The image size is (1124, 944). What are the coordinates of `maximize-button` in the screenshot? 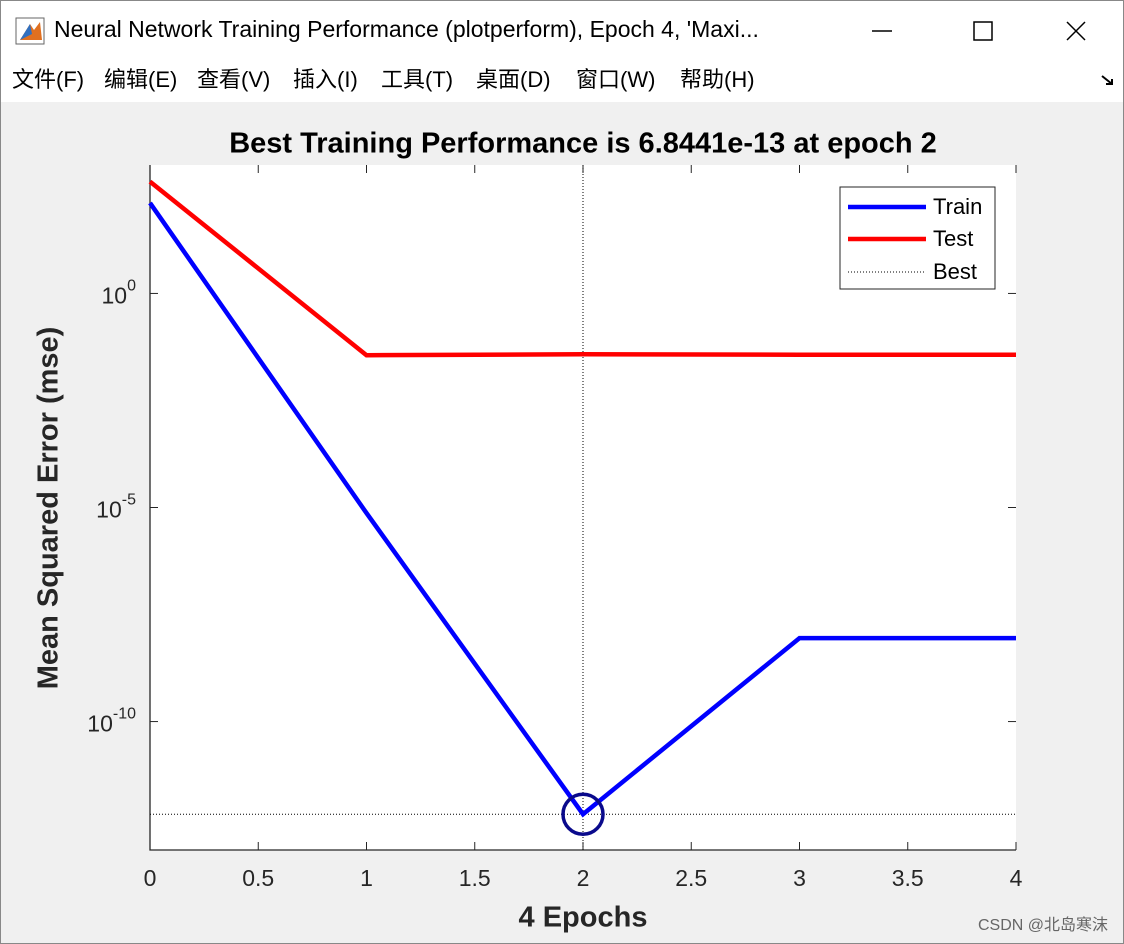 It's located at (983, 31).